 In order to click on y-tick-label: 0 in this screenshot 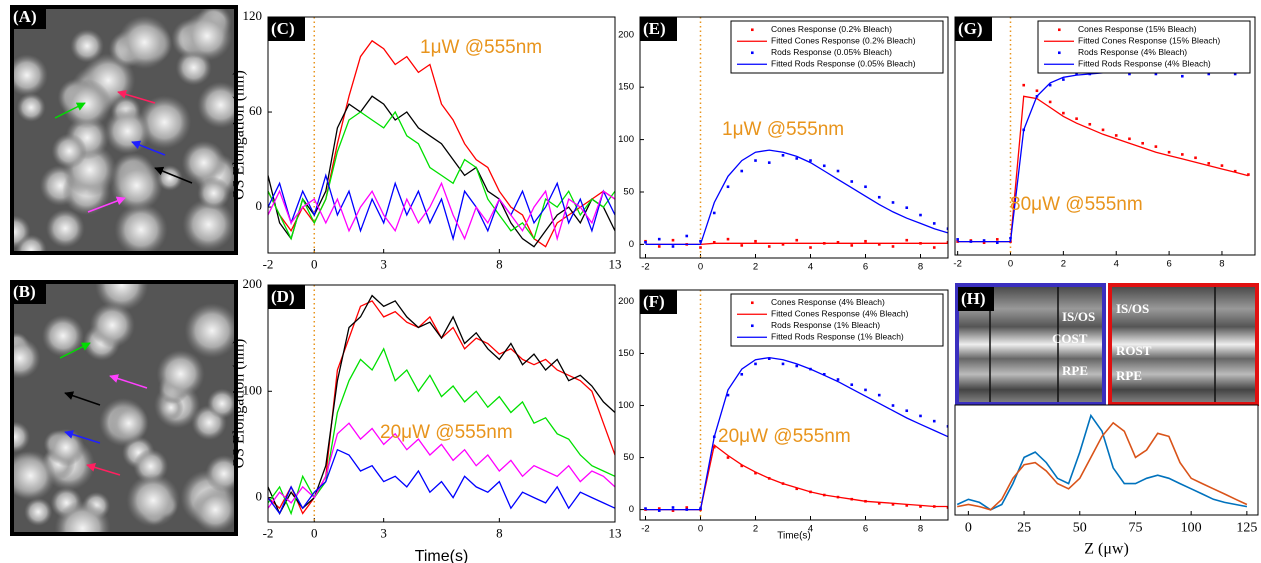, I will do `click(259, 205)`.